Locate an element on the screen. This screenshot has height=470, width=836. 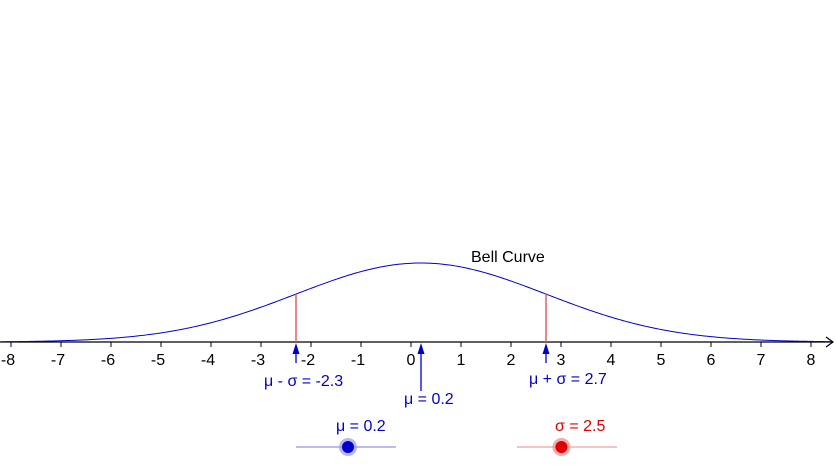
mu-slider-label: μ = 0.2 is located at coordinates (361, 426).